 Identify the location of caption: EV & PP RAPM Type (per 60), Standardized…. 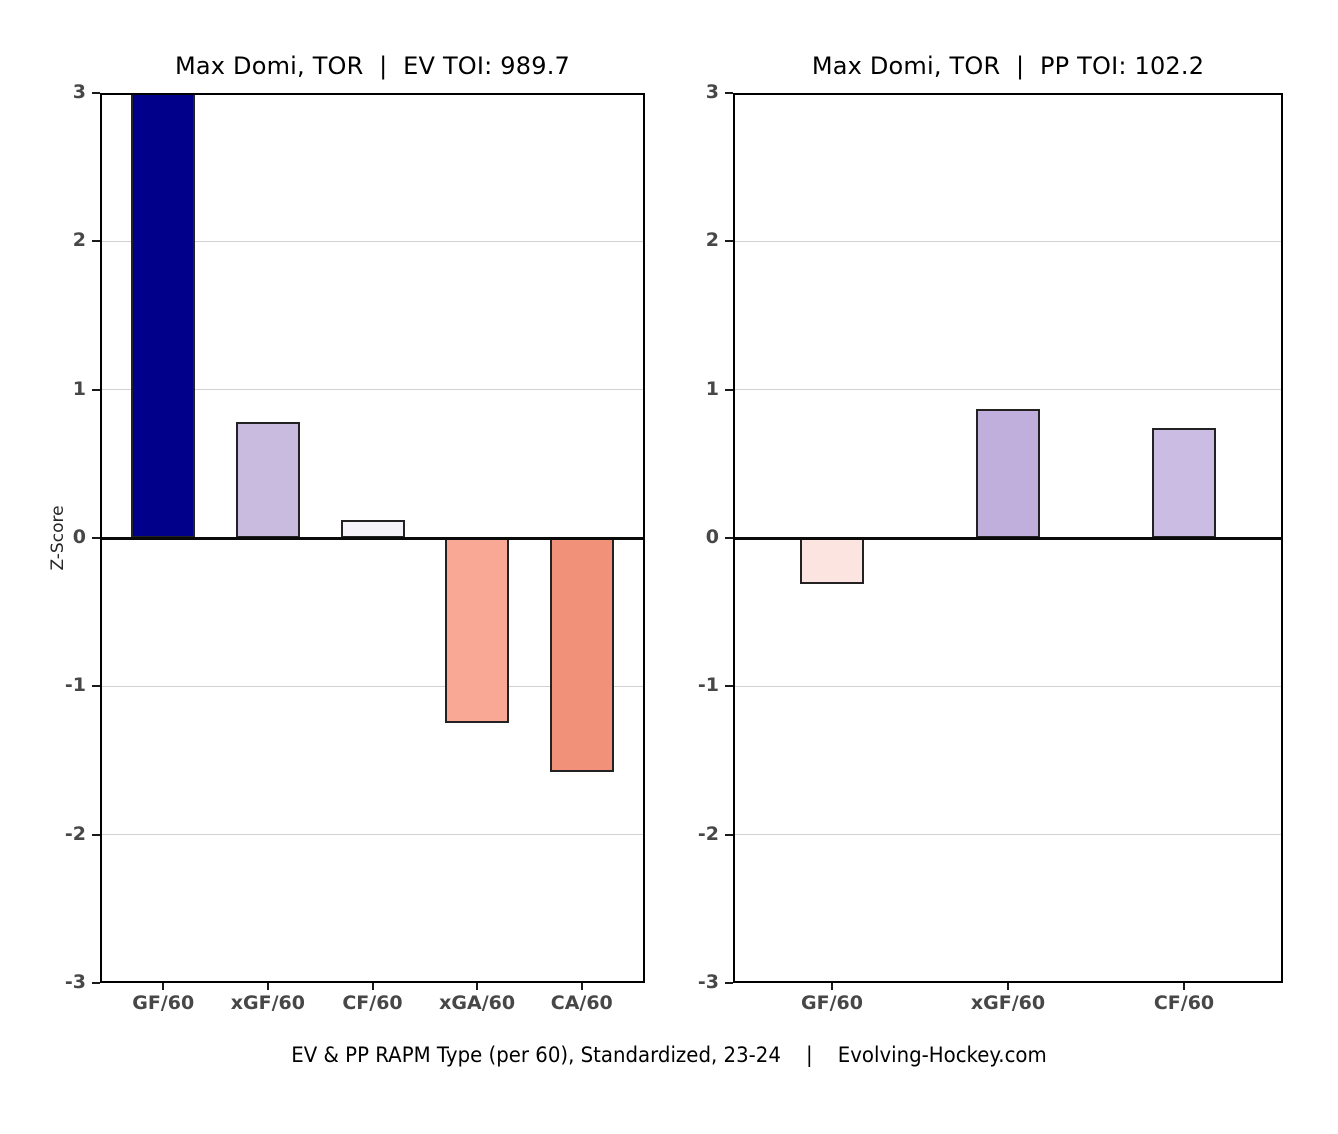
(669, 1055).